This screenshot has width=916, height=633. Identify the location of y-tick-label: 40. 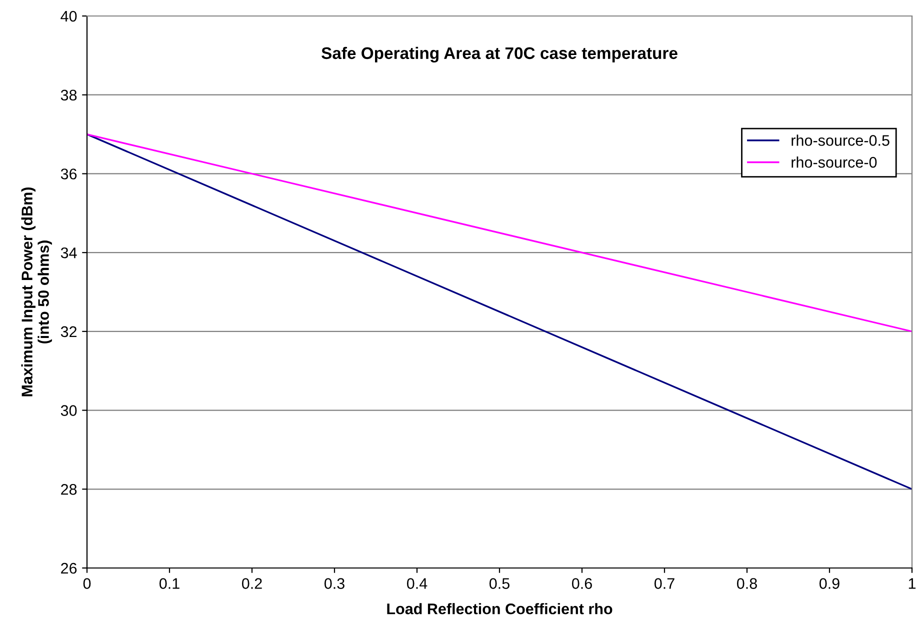
(68, 16).